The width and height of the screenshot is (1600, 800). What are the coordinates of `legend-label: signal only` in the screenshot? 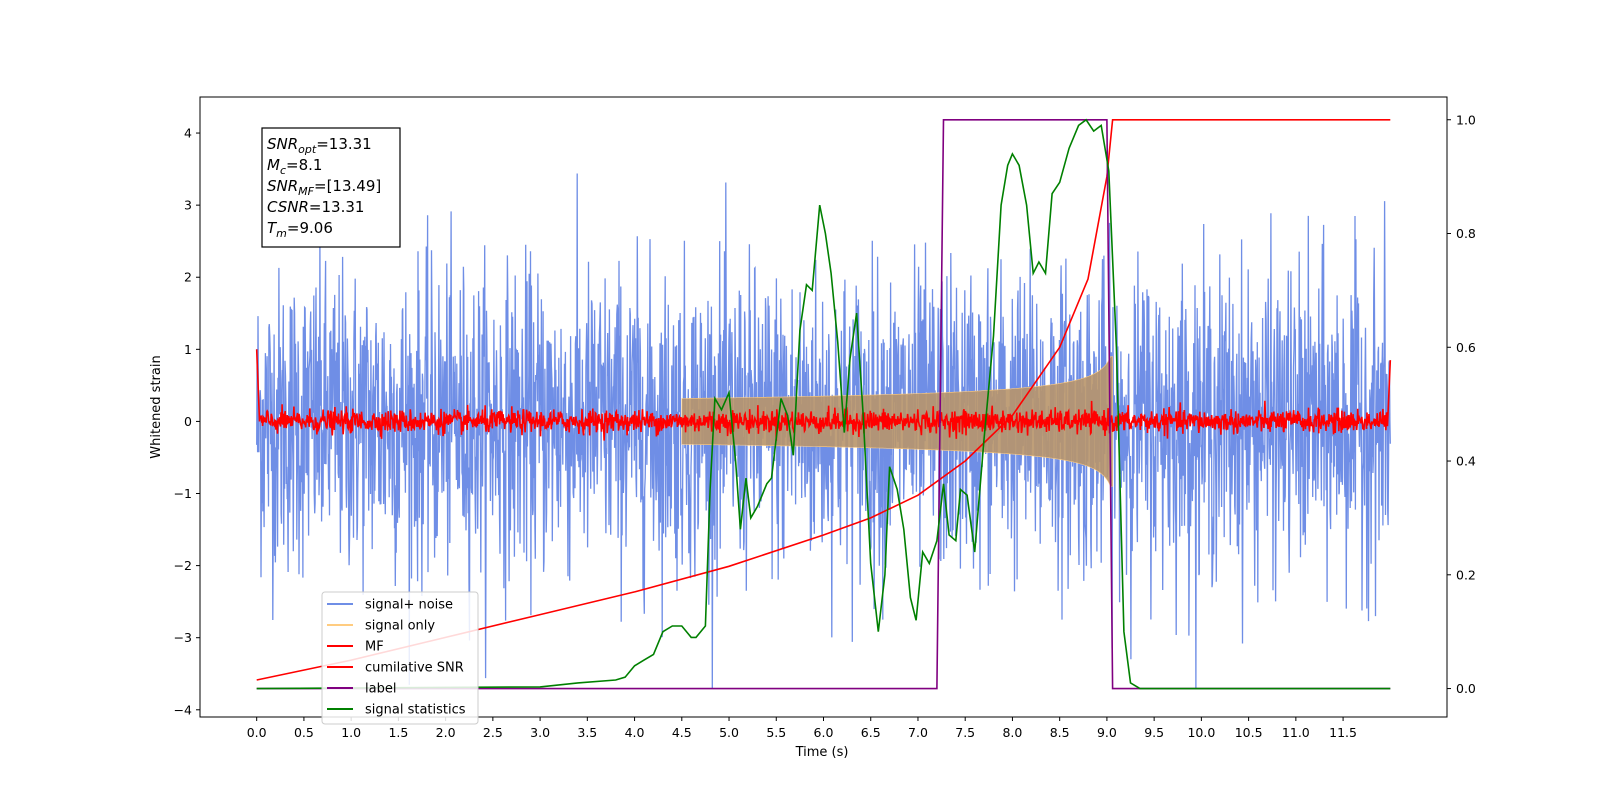 It's located at (400, 626).